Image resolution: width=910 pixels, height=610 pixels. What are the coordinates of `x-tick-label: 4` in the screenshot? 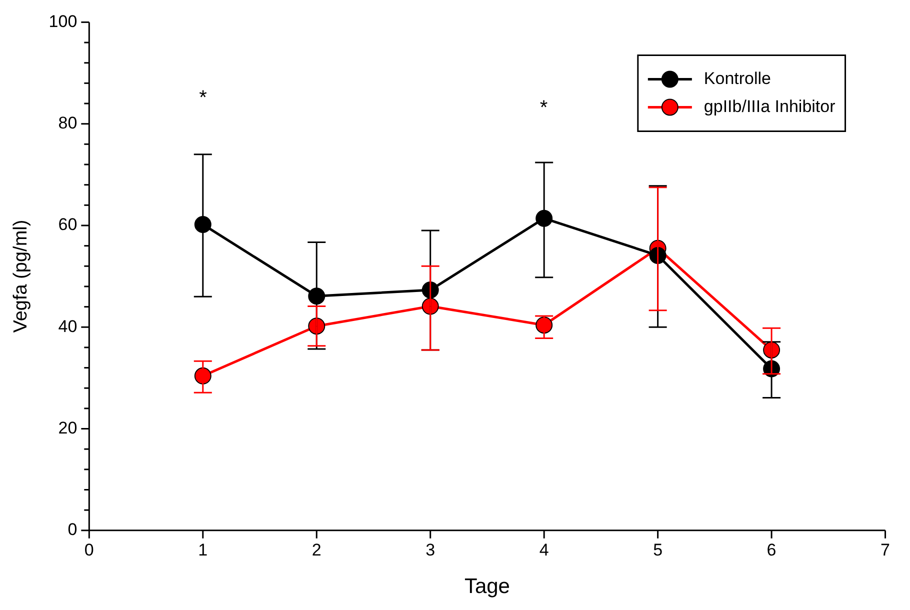 It's located at (544, 550).